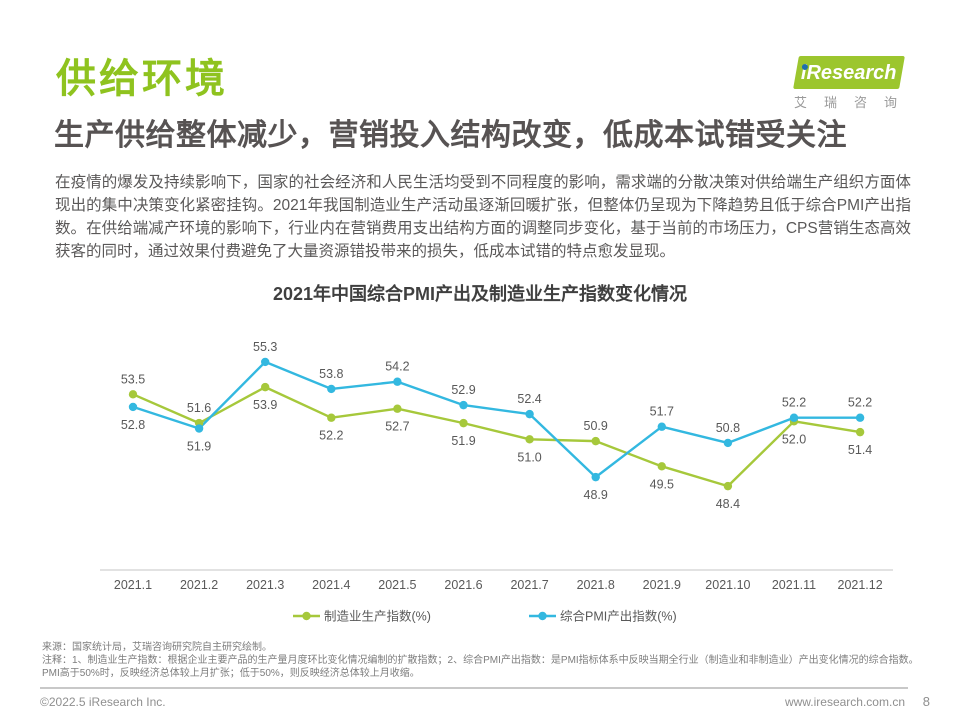 The image size is (960, 720). I want to click on source-note: 来源：国家统计局，艾瑞咨询研究院自主研究绘制。, so click(157, 647).